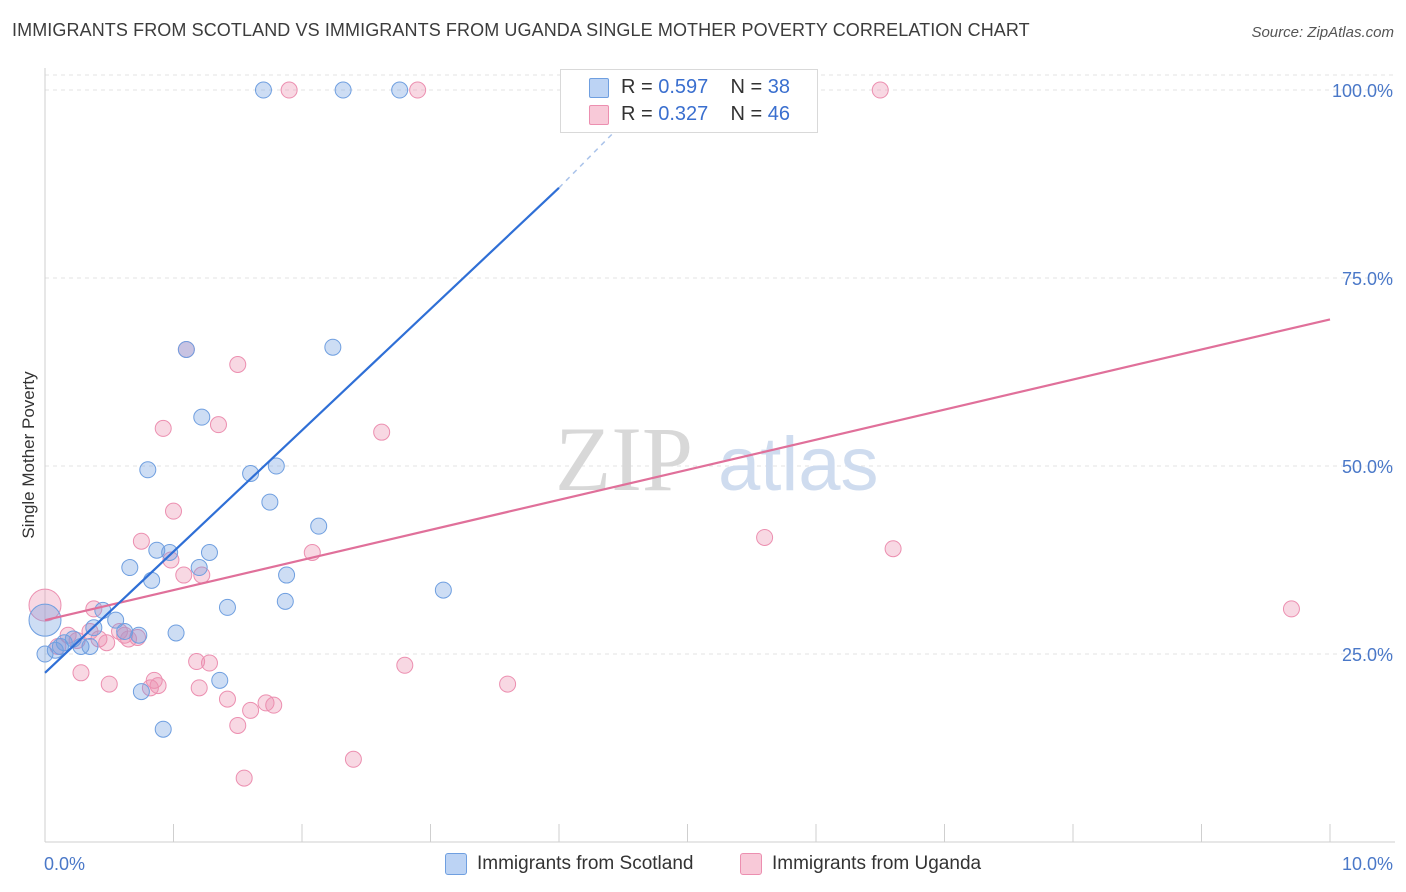  I want to click on y-tick-label: 100.0%, so click(1362, 91).